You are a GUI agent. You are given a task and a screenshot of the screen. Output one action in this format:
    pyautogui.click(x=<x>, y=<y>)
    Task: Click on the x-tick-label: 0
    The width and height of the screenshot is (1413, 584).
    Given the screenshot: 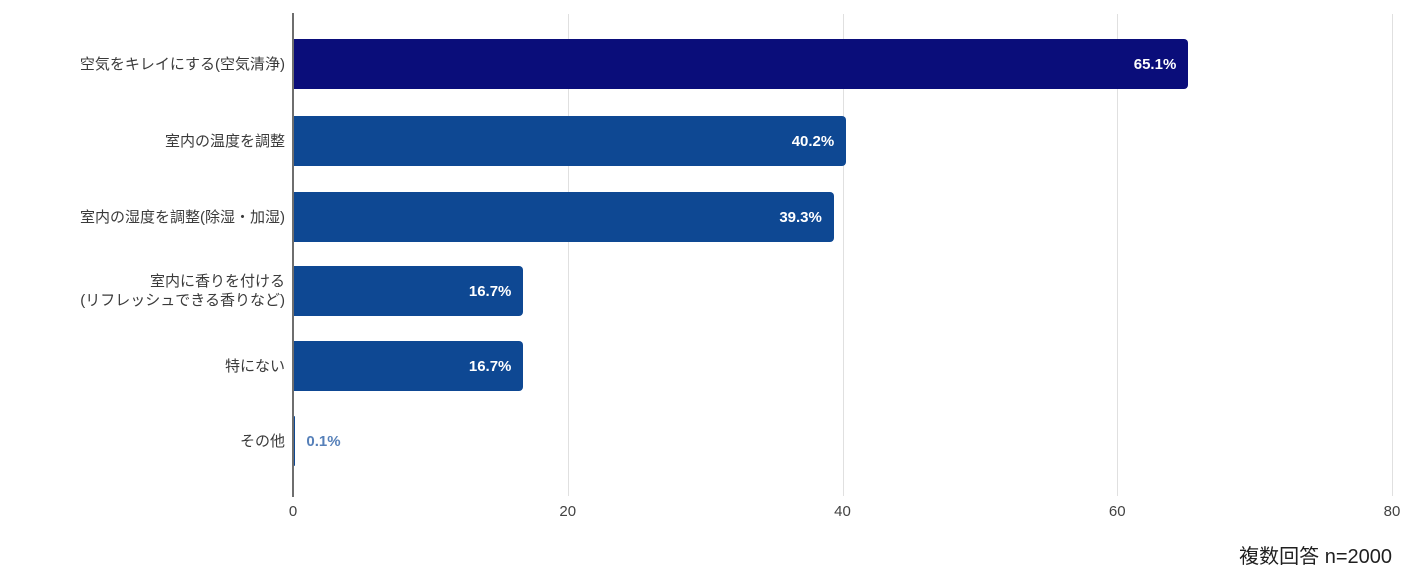 What is the action you would take?
    pyautogui.click(x=293, y=511)
    